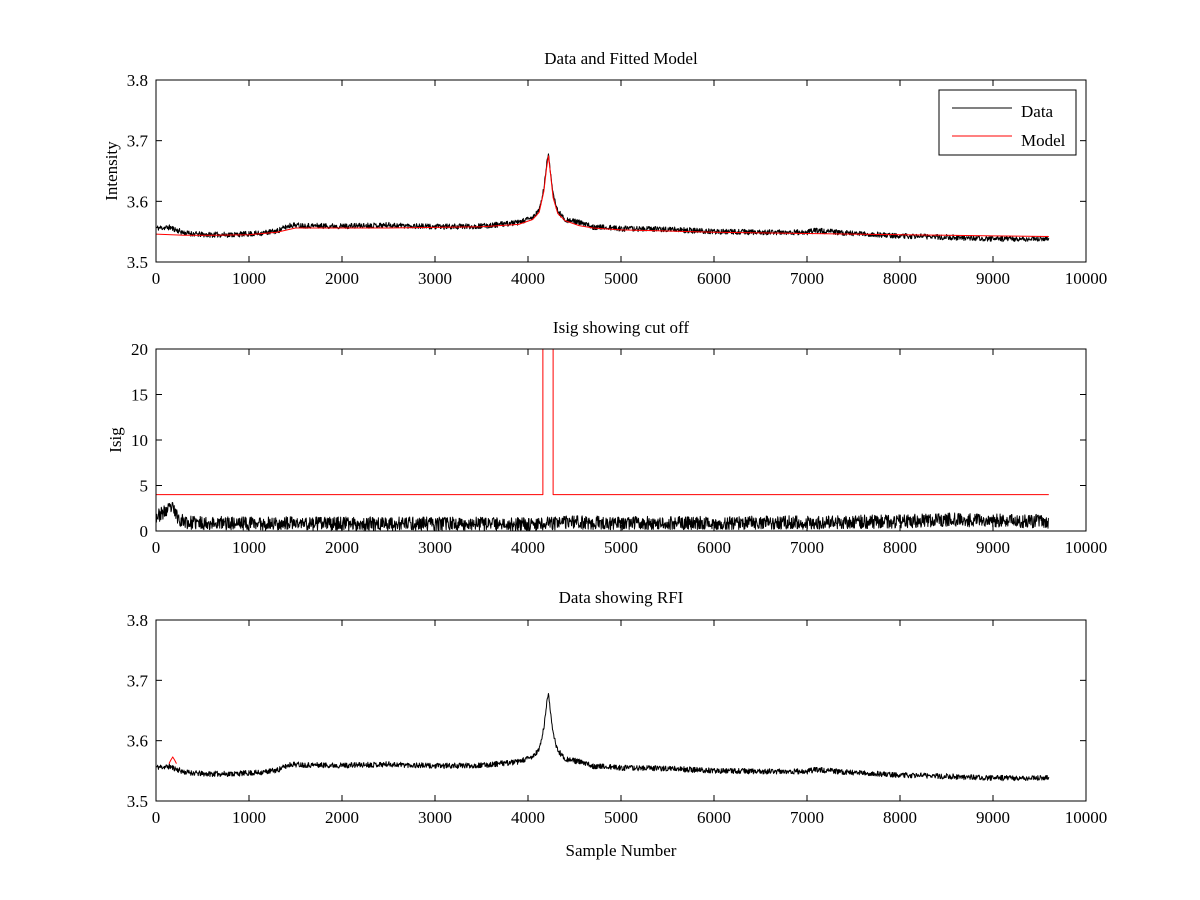 Image resolution: width=1200 pixels, height=900 pixels. What do you see at coordinates (1037, 111) in the screenshot?
I see `legend-label-data: Data` at bounding box center [1037, 111].